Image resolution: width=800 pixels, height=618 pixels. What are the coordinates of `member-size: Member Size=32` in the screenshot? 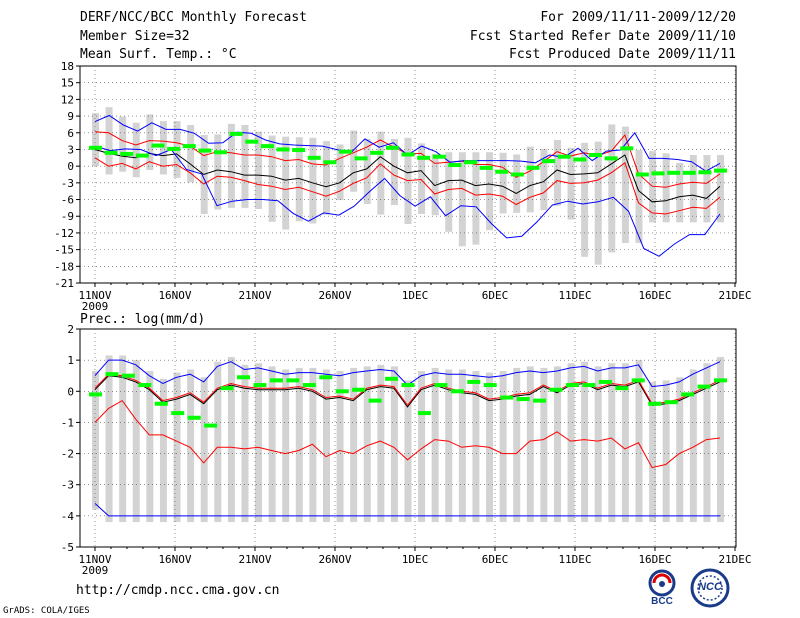 It's located at (135, 36).